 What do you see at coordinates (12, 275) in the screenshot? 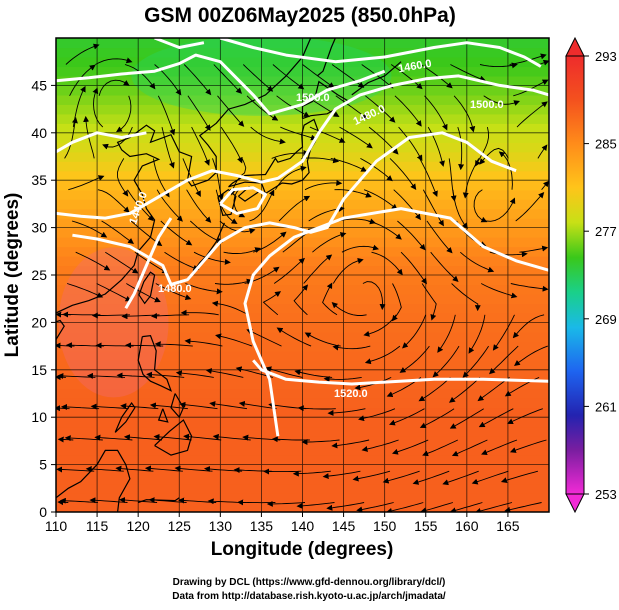
I see `y-axis-title: Latitude (degrees)` at bounding box center [12, 275].